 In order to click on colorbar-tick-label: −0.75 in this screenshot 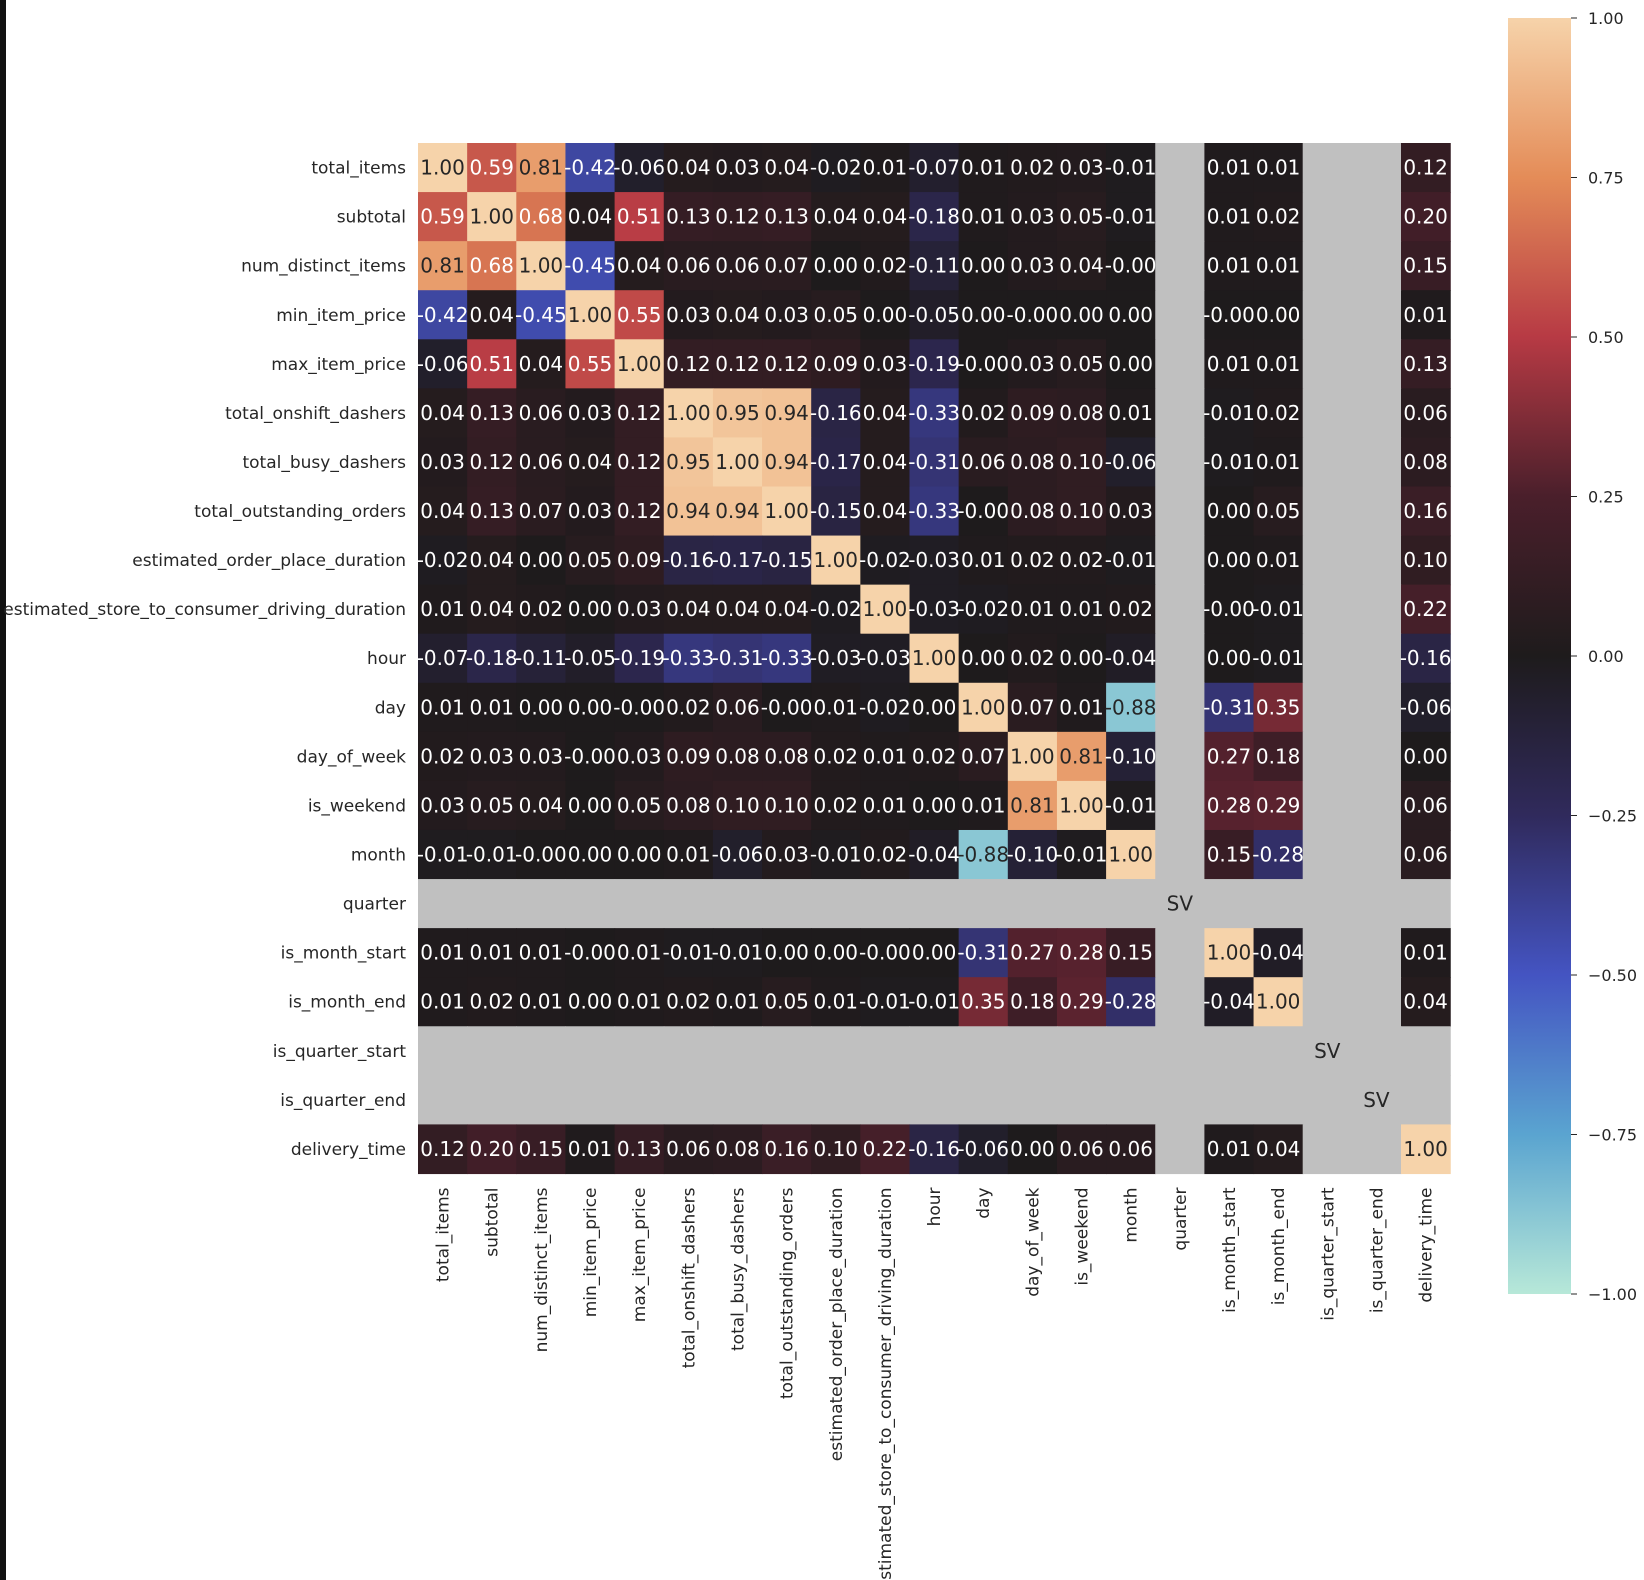, I will do `click(1612, 1135)`.